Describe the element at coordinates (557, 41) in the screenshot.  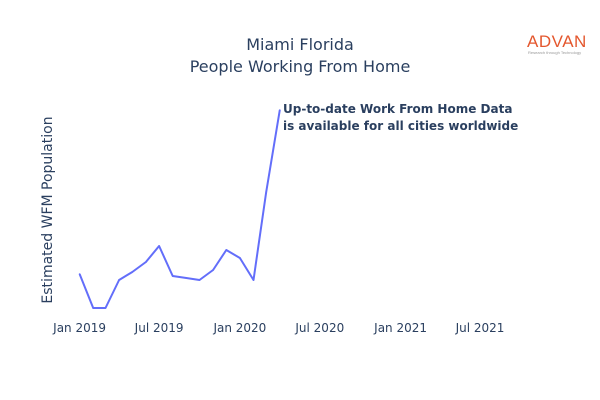
I see `logo-wordmark: ADVAN` at that location.